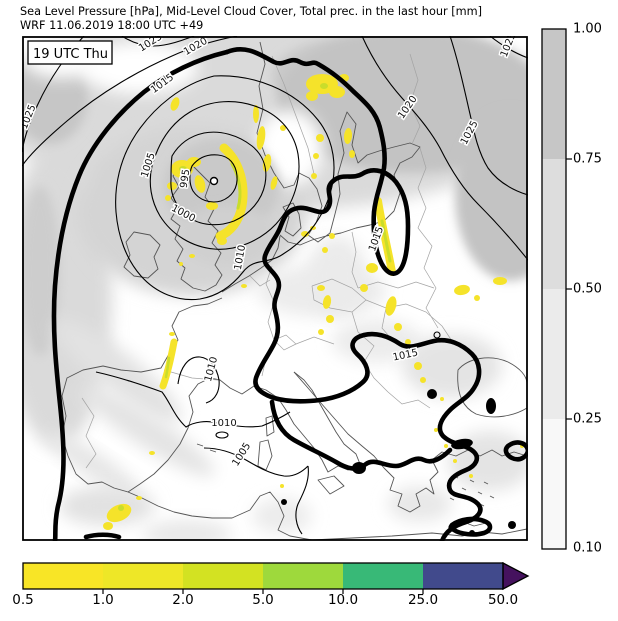 The width and height of the screenshot is (618, 621). What do you see at coordinates (398, 462) in the screenshot?
I see `isobar-closed-blobs` at bounding box center [398, 462].